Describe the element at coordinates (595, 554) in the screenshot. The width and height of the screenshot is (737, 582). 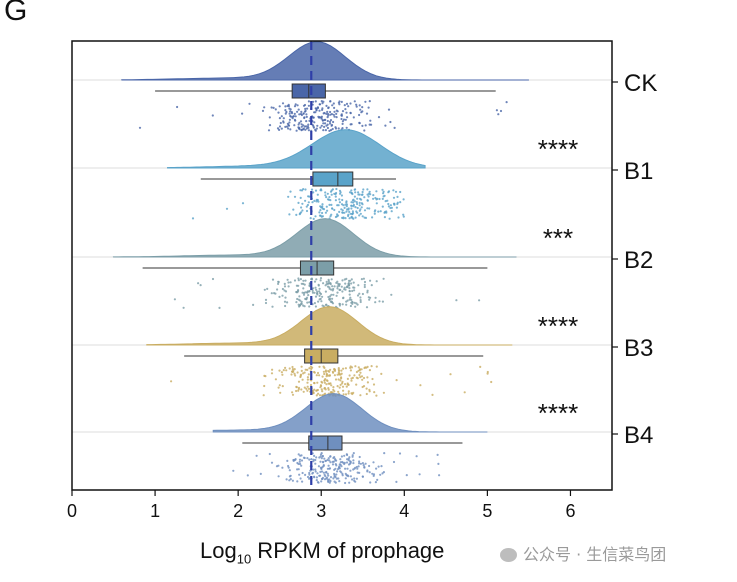
I see `watermark-text: 公众号 · 生信菜鸟团` at that location.